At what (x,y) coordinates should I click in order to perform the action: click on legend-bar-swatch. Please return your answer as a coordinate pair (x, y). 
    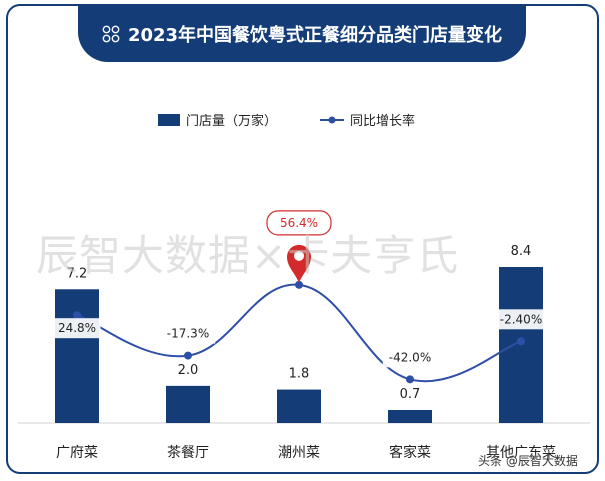
    Looking at the image, I should click on (169, 120).